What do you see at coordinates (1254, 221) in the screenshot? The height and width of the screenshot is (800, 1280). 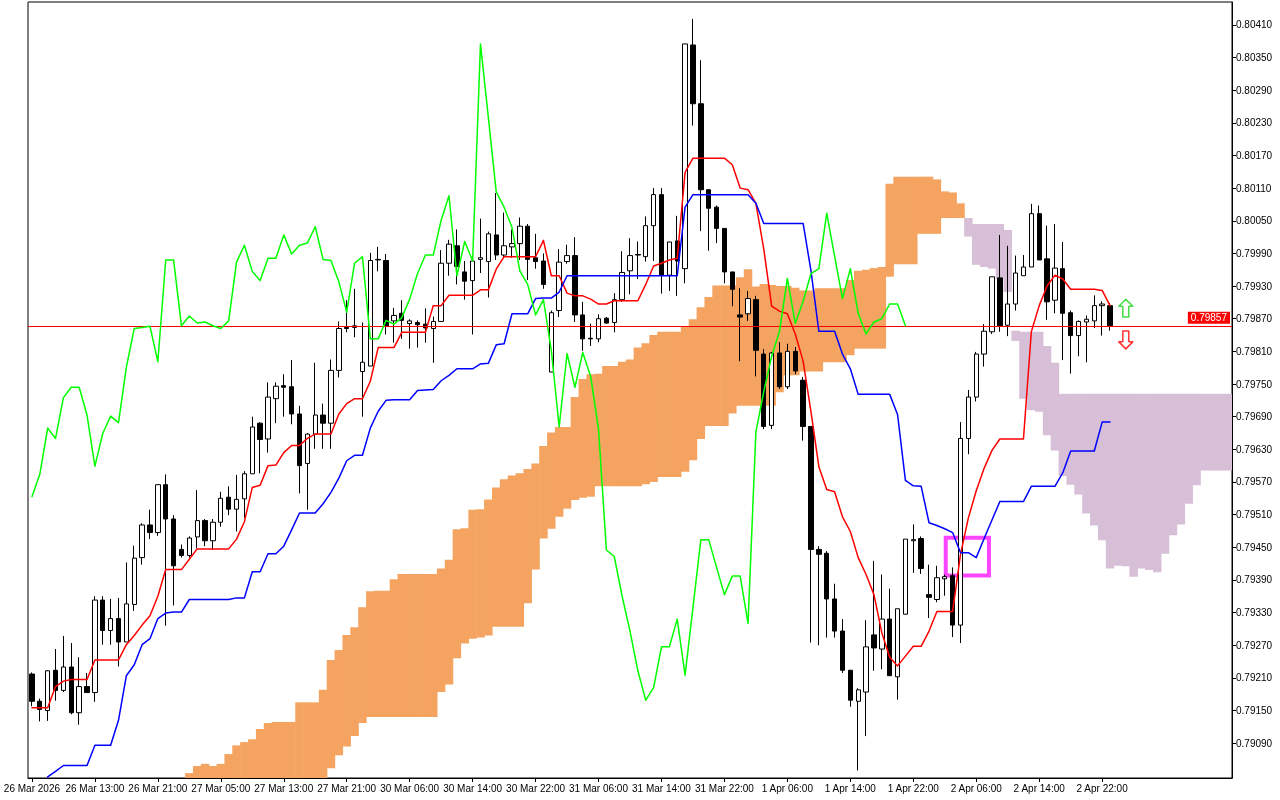 I see `y-tick-label: 0.80050` at bounding box center [1254, 221].